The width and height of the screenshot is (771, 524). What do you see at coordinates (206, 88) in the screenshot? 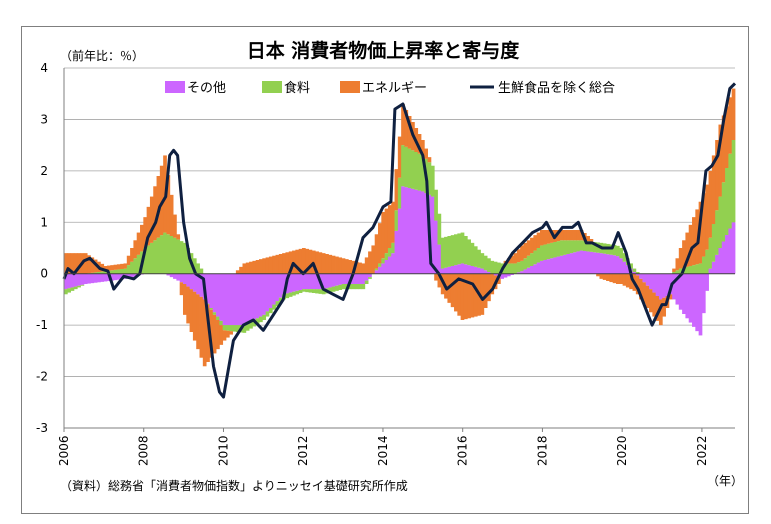
I see `legend-label: その他` at bounding box center [206, 88].